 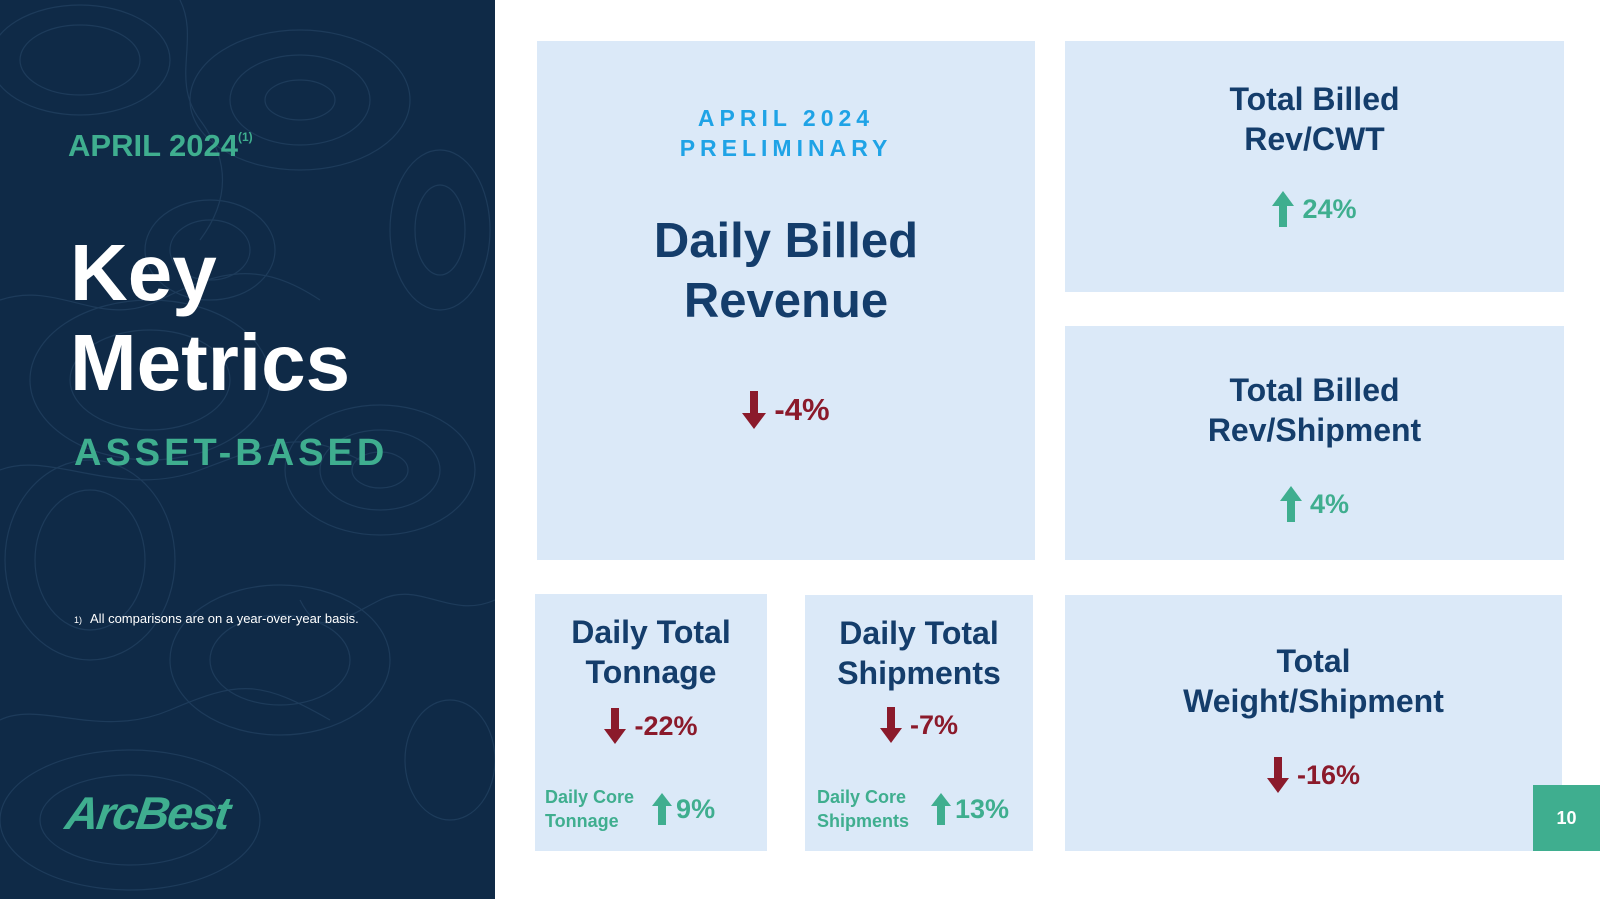 I want to click on metric-name-line-2: Shipments, so click(x=919, y=673).